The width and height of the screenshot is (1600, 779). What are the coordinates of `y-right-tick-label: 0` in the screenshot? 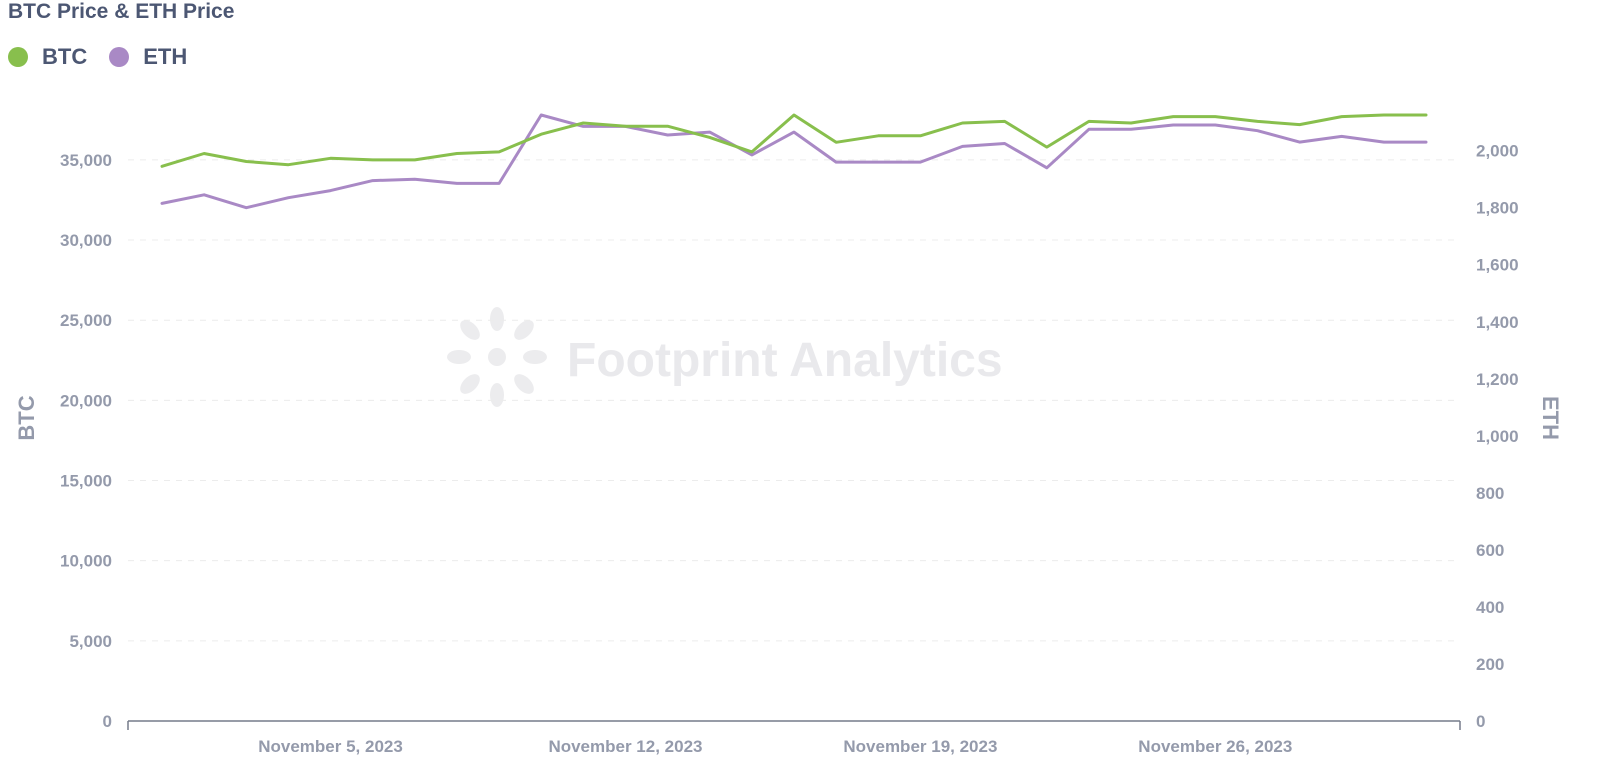 It's located at (1480, 721).